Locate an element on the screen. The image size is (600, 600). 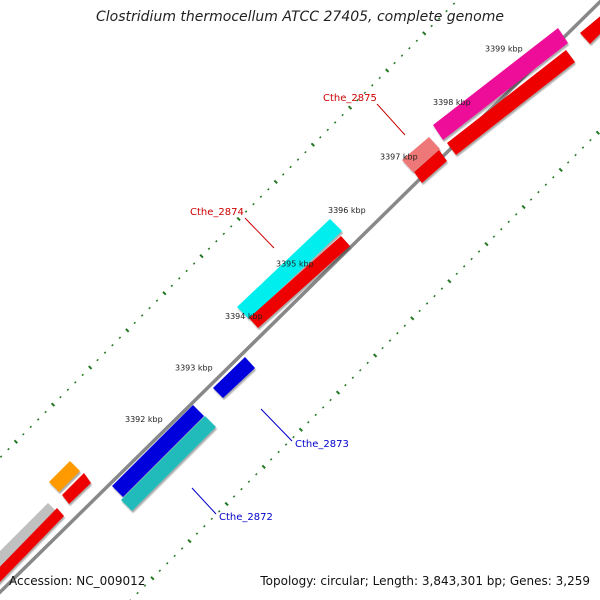
feature-red-cds-left-upper is located at coordinates (76, 488).